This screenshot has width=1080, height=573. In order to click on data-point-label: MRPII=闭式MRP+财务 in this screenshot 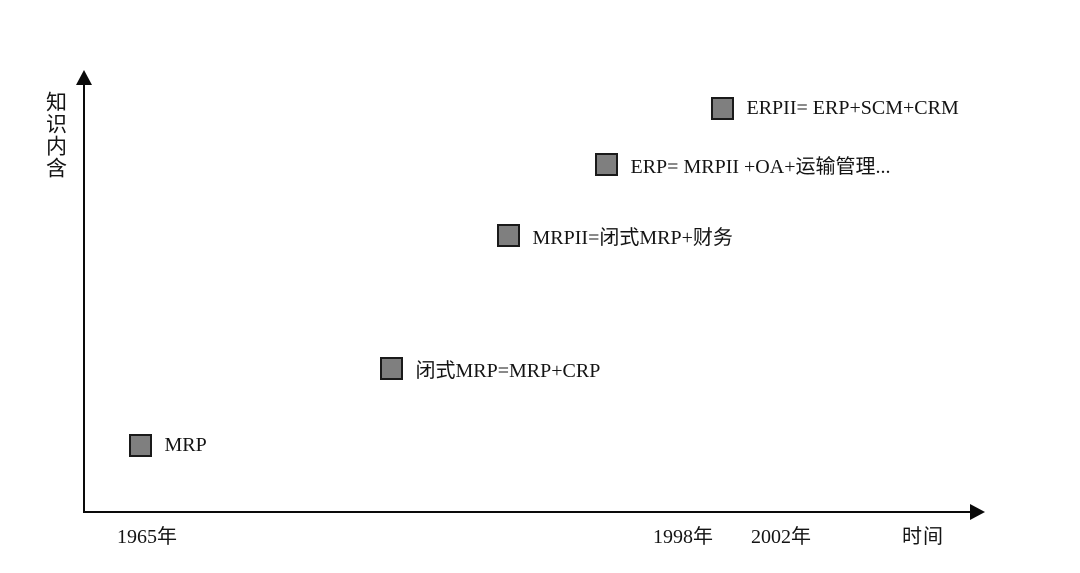, I will do `click(632, 237)`.